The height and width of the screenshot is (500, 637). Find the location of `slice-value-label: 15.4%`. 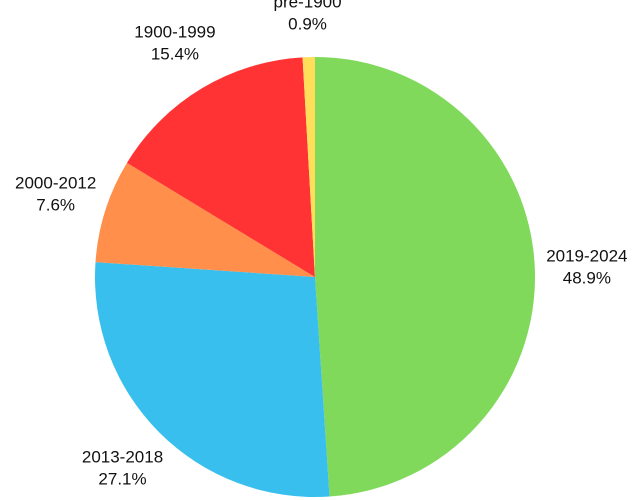

slice-value-label: 15.4% is located at coordinates (175, 53).